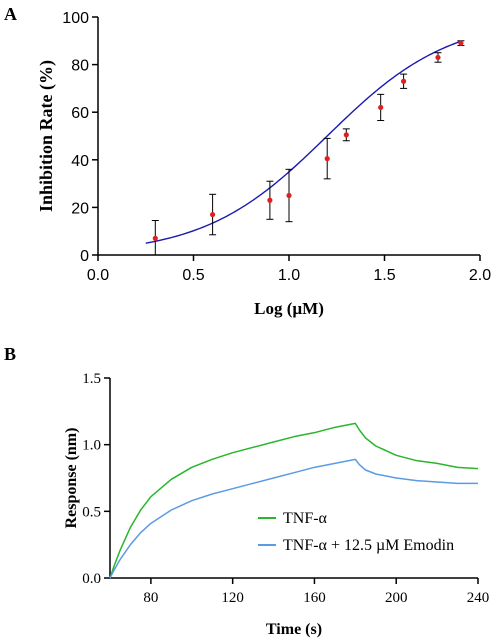 This screenshot has height=641, width=498. What do you see at coordinates (232, 598) in the screenshot?
I see `x-tick-label: 120` at bounding box center [232, 598].